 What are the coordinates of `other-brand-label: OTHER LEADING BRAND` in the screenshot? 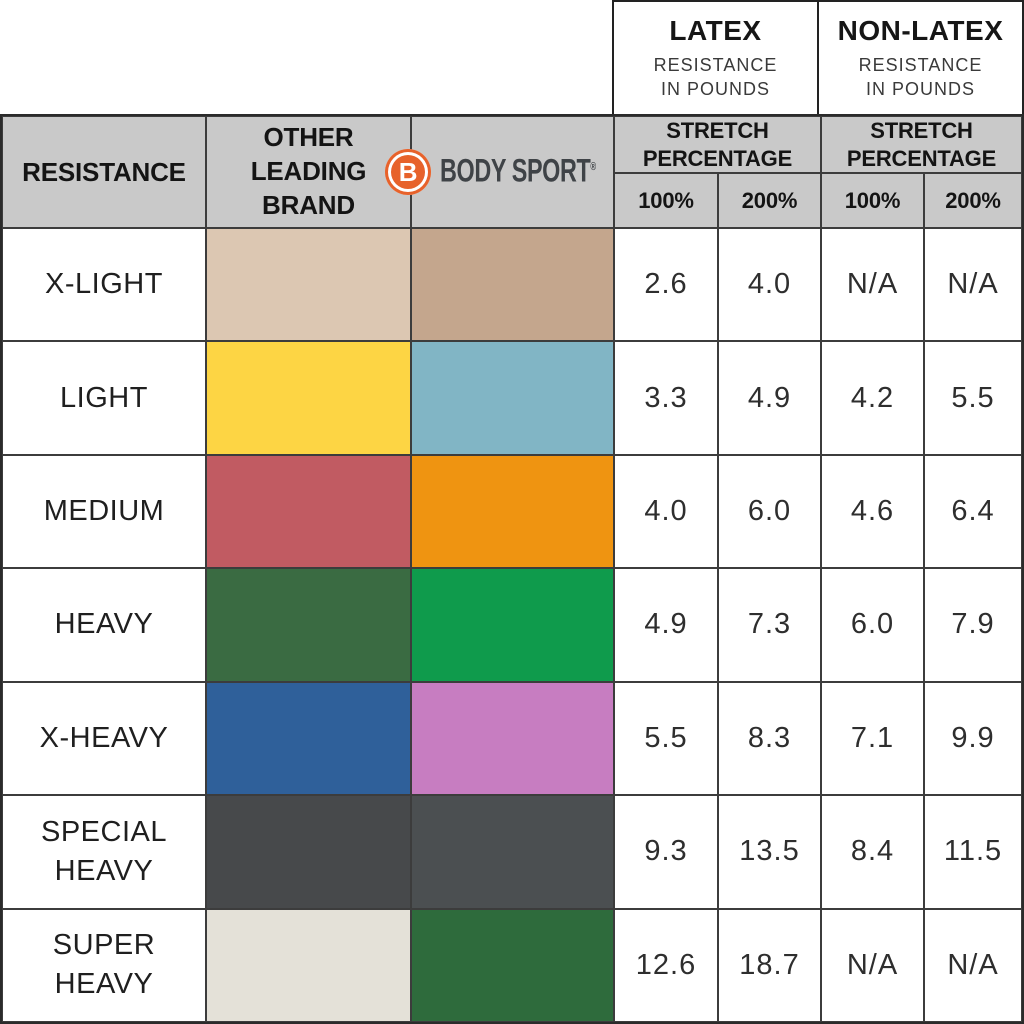 It's located at (308, 171).